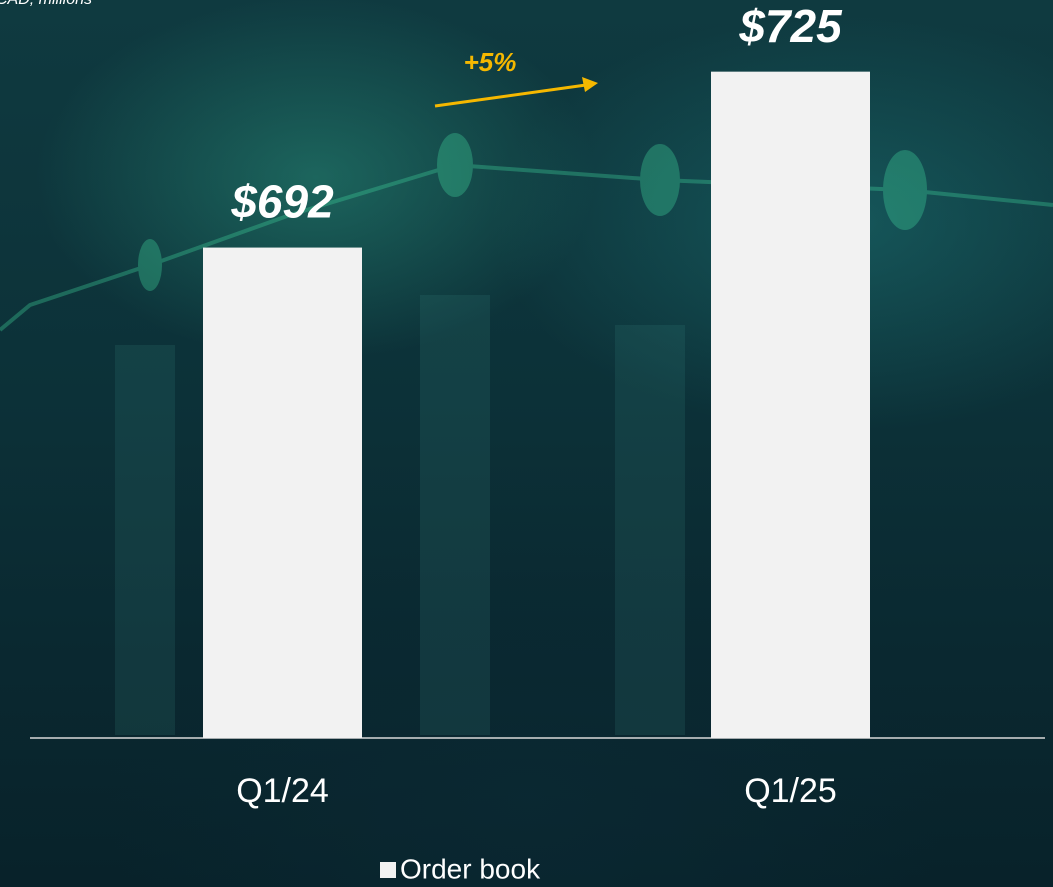  Describe the element at coordinates (490, 62) in the screenshot. I see `annotation: +5%` at that location.